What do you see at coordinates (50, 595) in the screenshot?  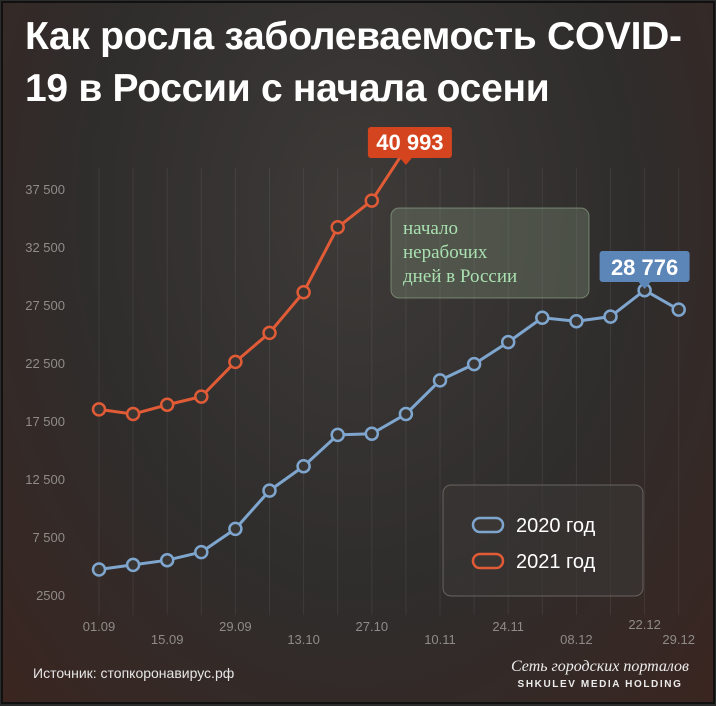 I see `y-tick-label: 2500` at bounding box center [50, 595].